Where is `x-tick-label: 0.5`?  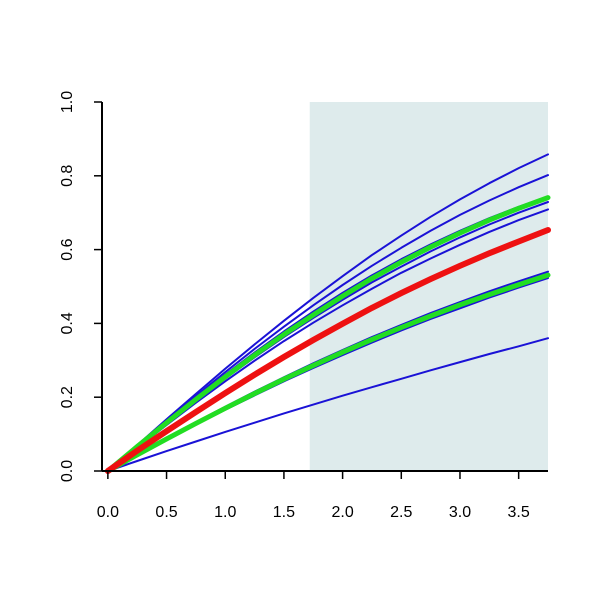 x-tick-label: 0.5 is located at coordinates (166, 512).